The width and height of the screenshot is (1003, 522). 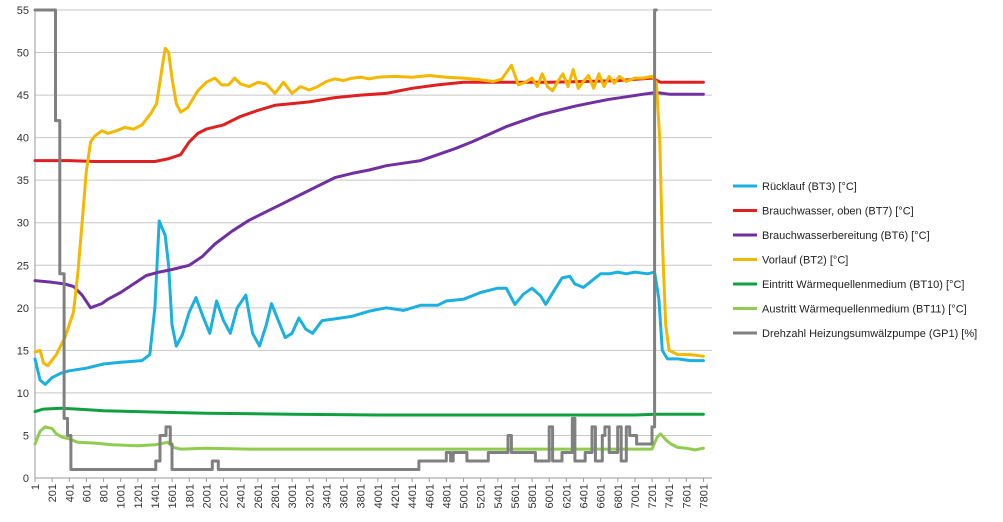 What do you see at coordinates (447, 496) in the screenshot?
I see `x-tick-label: 4801` at bounding box center [447, 496].